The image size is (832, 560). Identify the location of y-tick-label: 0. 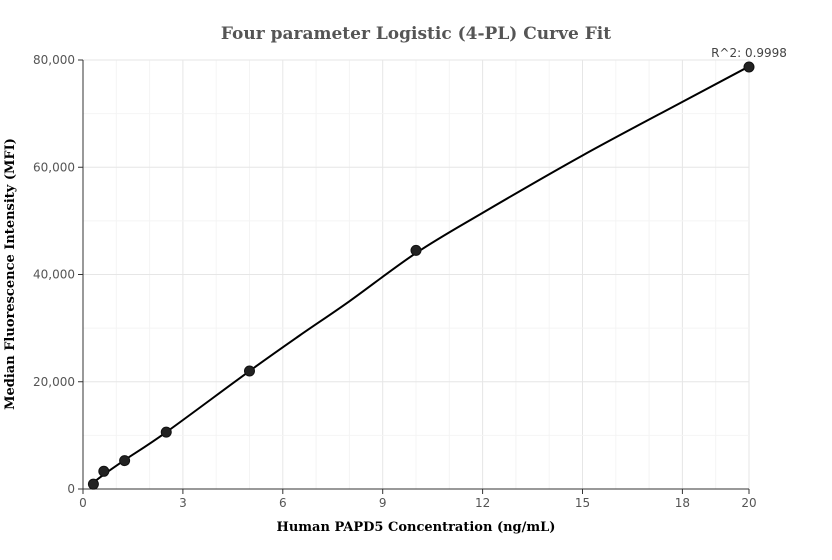
(71, 489).